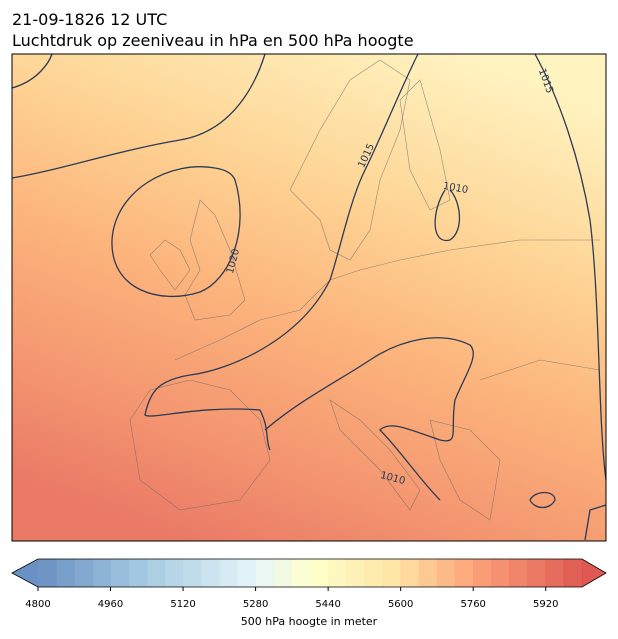  Describe the element at coordinates (182, 604) in the screenshot. I see `colorbar-tick-label: 5120` at that location.